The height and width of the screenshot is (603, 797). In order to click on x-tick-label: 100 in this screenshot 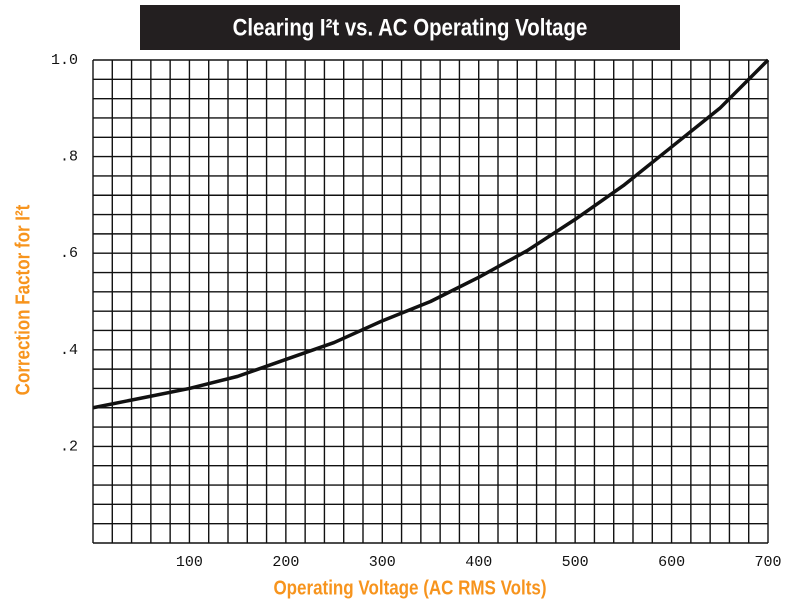, I will do `click(189, 562)`.